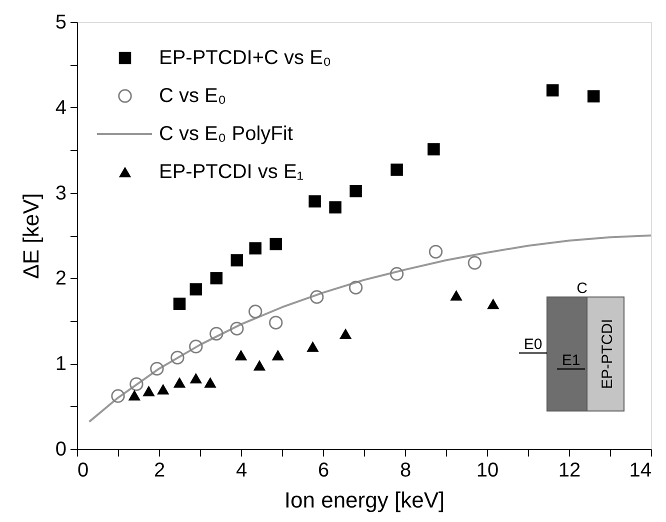  What do you see at coordinates (487, 471) in the screenshot?
I see `x-tick-label: 10` at bounding box center [487, 471].